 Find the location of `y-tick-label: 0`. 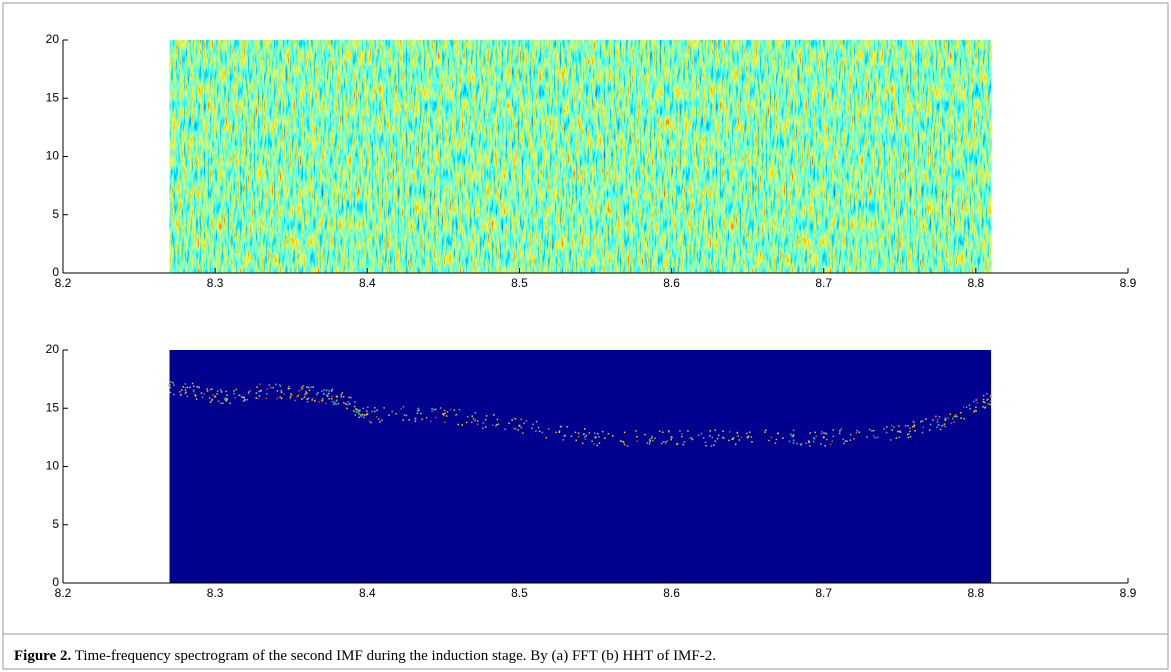

y-tick-label: 0 is located at coordinates (55, 272).